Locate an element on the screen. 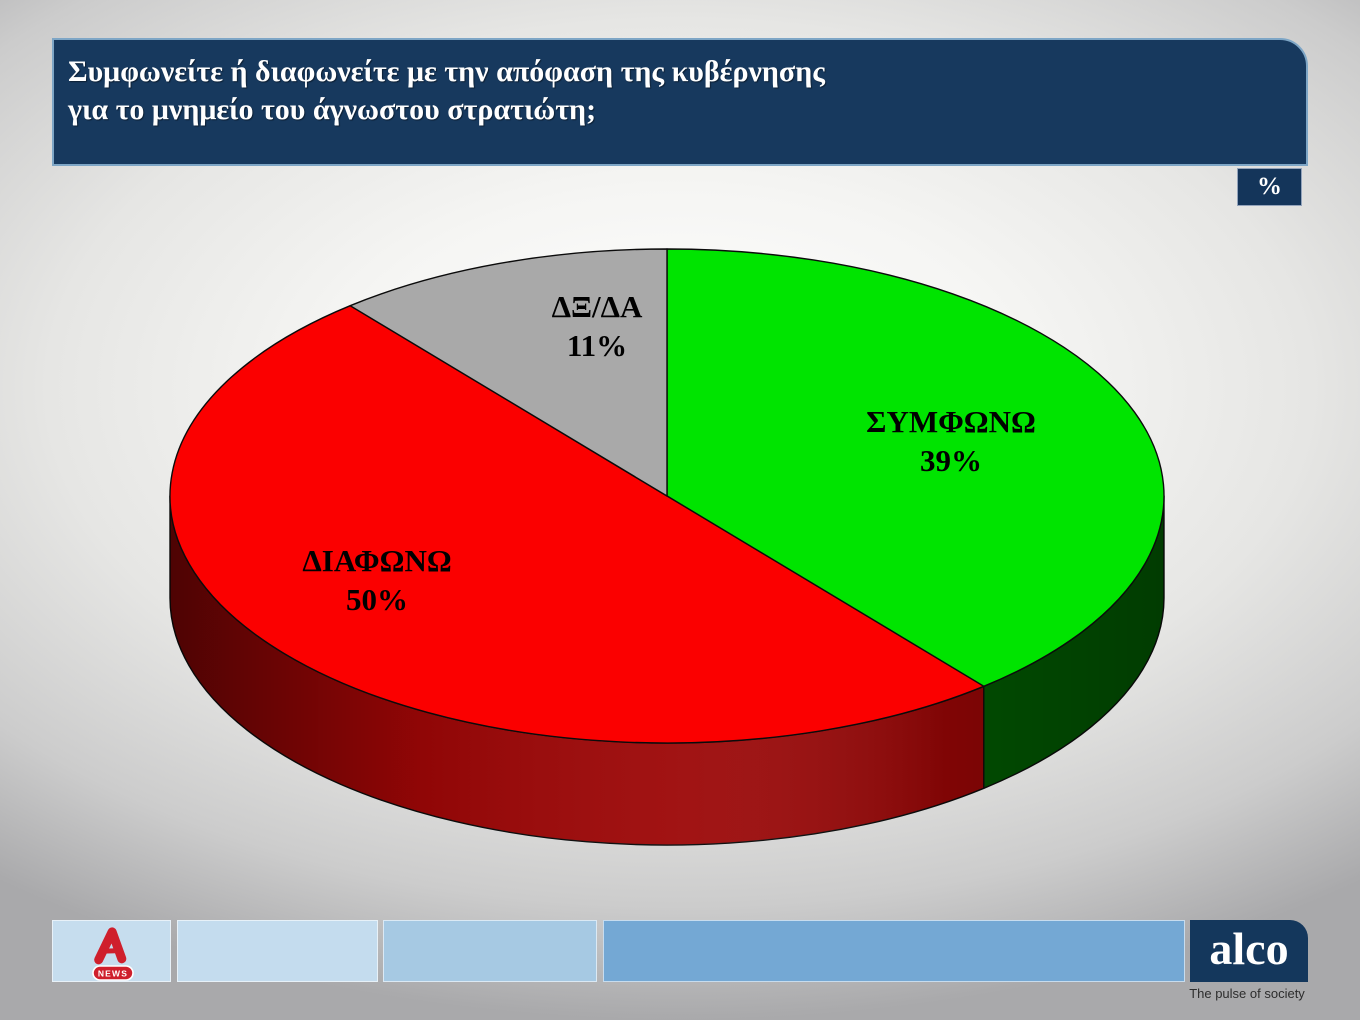 This screenshot has height=1020, width=1360. pie-label-disagree: ΔΙΑΦΩΝΩ 50% is located at coordinates (376, 580).